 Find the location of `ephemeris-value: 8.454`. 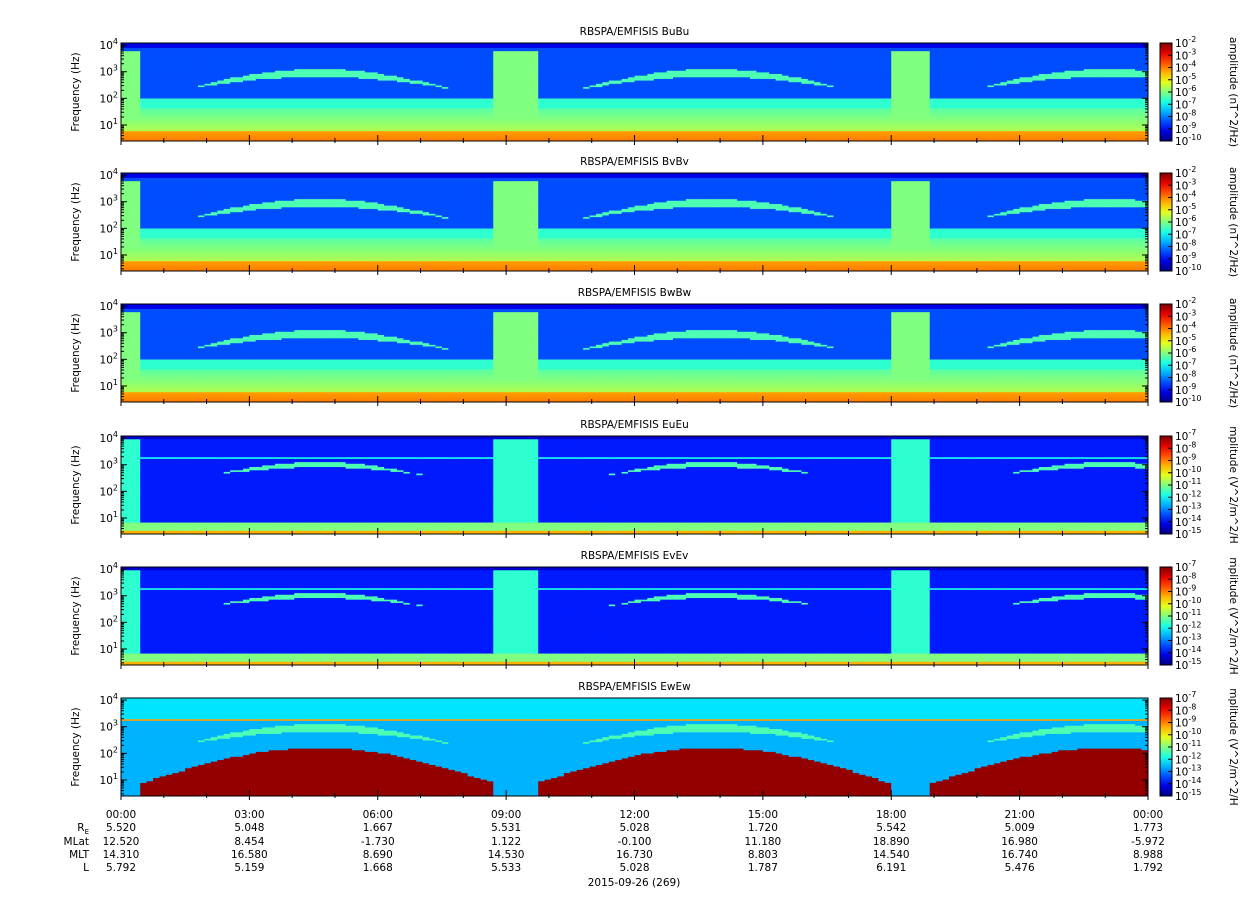

ephemeris-value: 8.454 is located at coordinates (249, 842).